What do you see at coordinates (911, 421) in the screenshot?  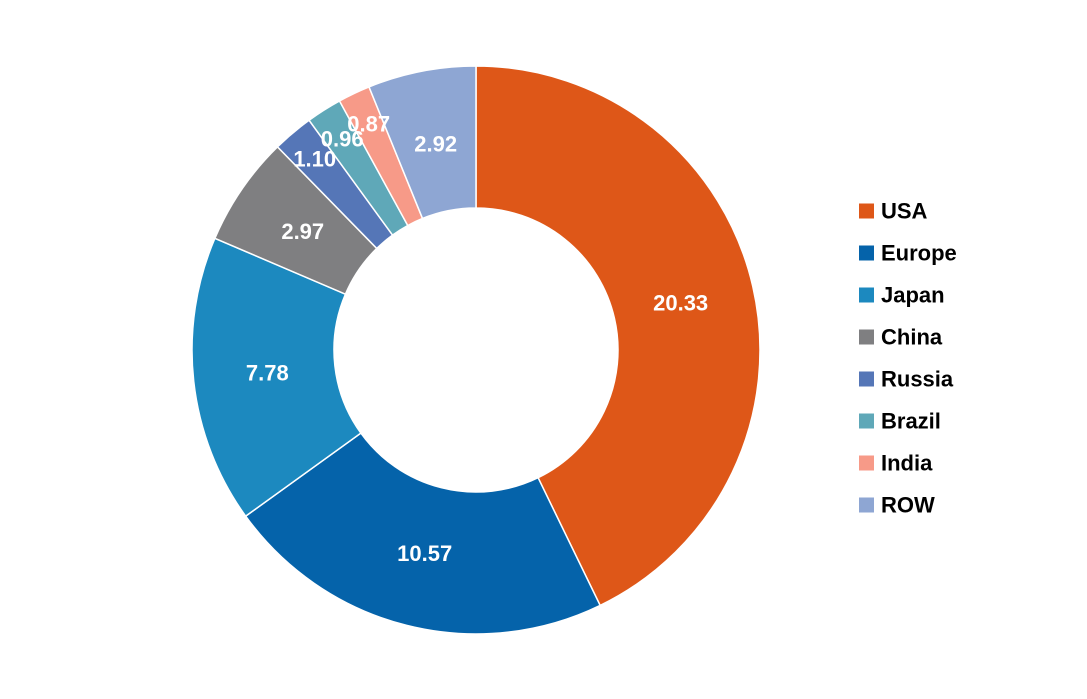 I see `legend-label-brazil: Brazil` at bounding box center [911, 421].